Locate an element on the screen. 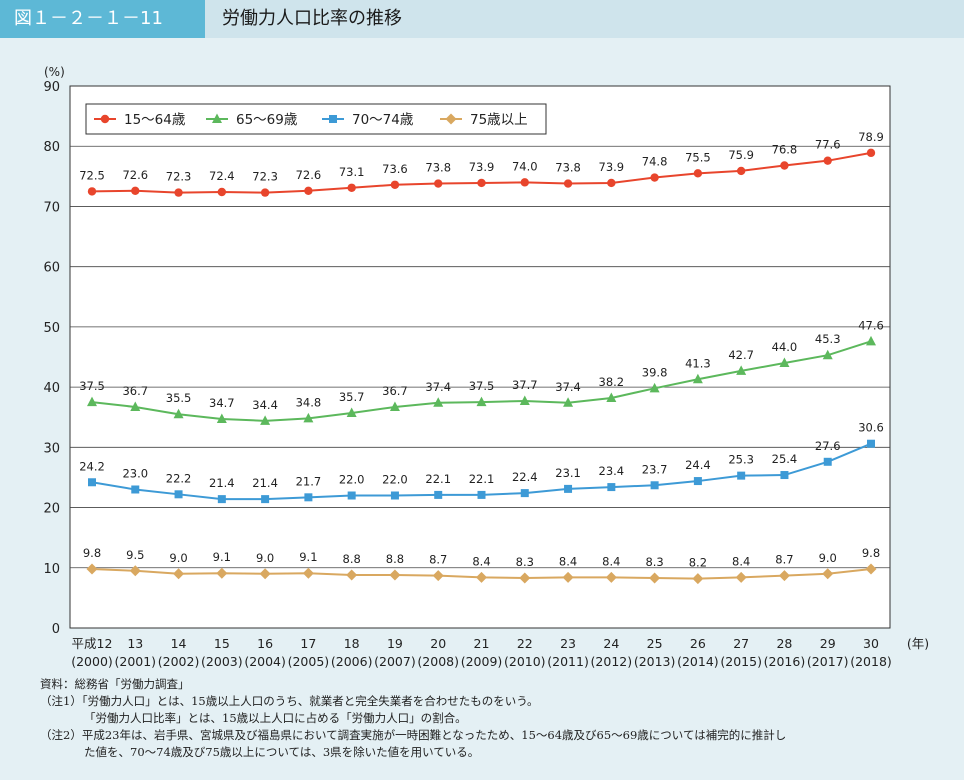 Image resolution: width=964 pixels, height=780 pixels. data-label: 78.9 is located at coordinates (871, 137).